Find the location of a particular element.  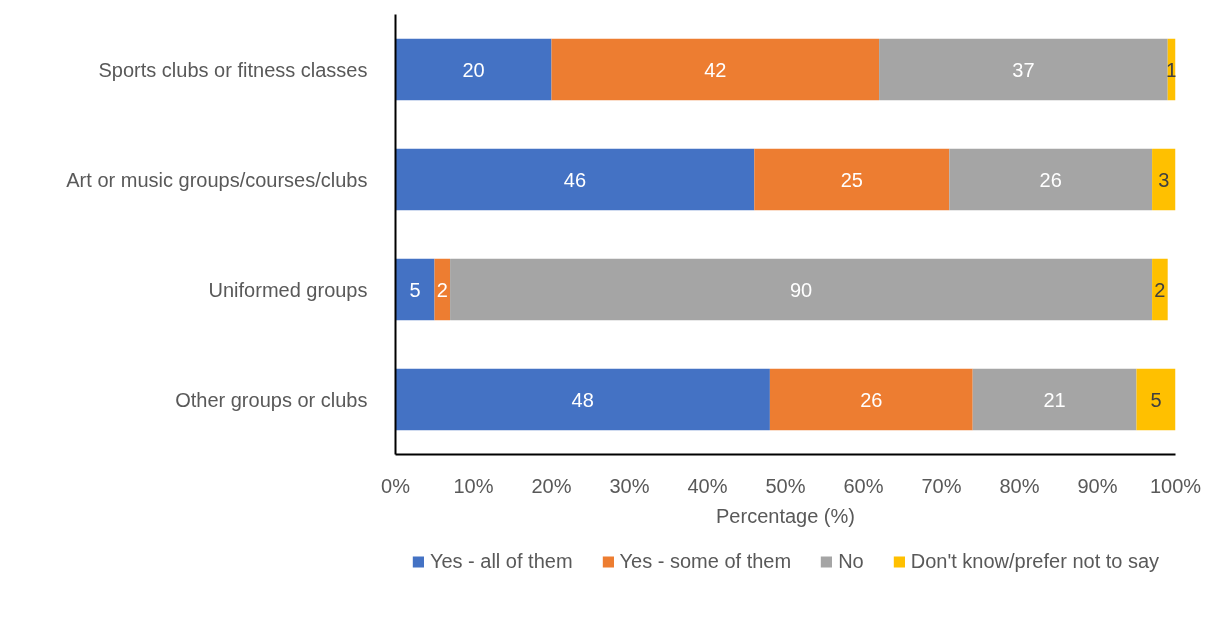

data-label: 20 is located at coordinates (473, 69).